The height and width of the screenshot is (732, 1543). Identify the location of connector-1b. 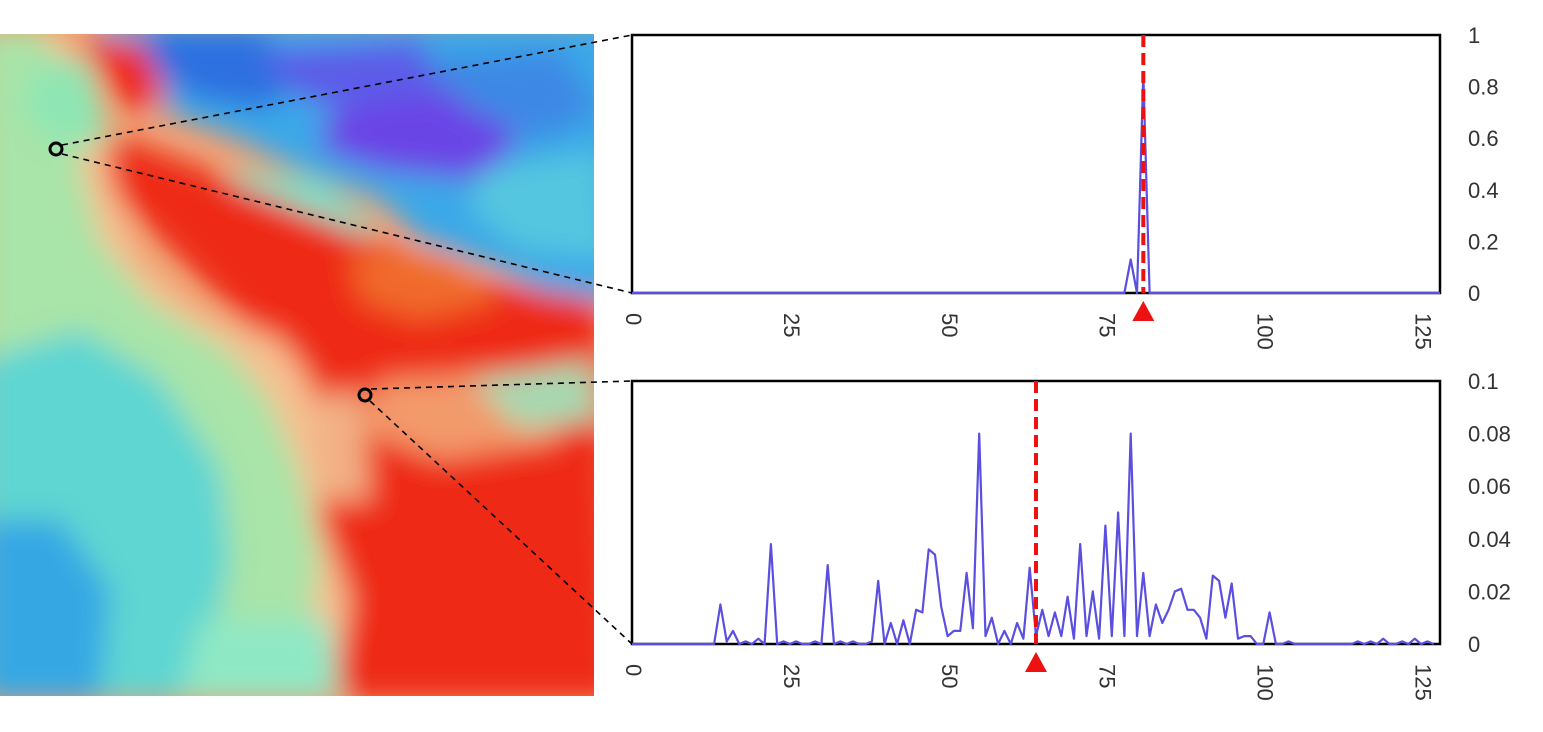
(347, 223).